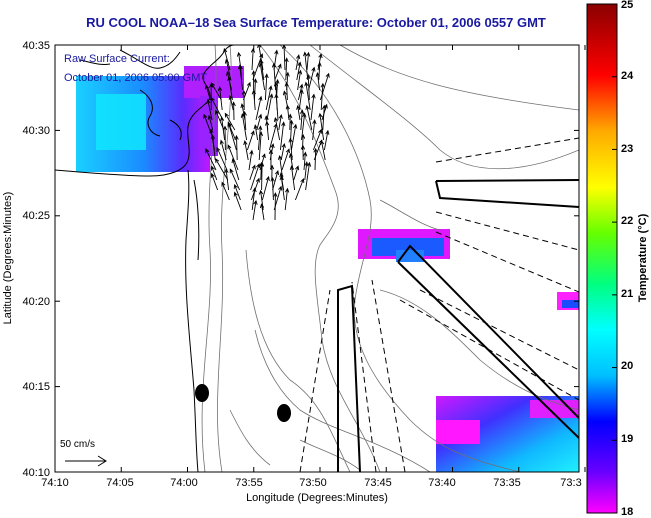 This screenshot has width=651, height=518. I want to click on y-tick-label: 40:20, so click(36, 302).